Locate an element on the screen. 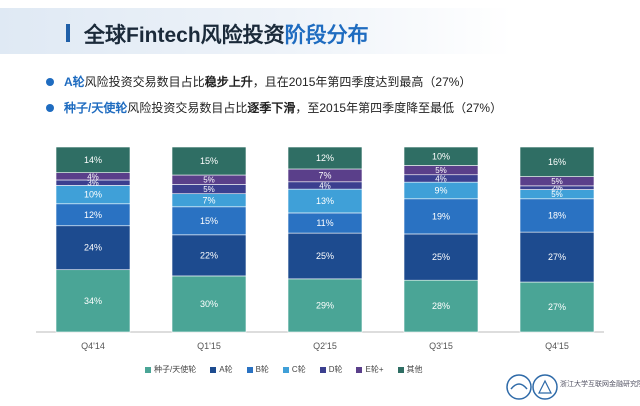 The image size is (640, 406). bar-data-label: 19% is located at coordinates (441, 216).